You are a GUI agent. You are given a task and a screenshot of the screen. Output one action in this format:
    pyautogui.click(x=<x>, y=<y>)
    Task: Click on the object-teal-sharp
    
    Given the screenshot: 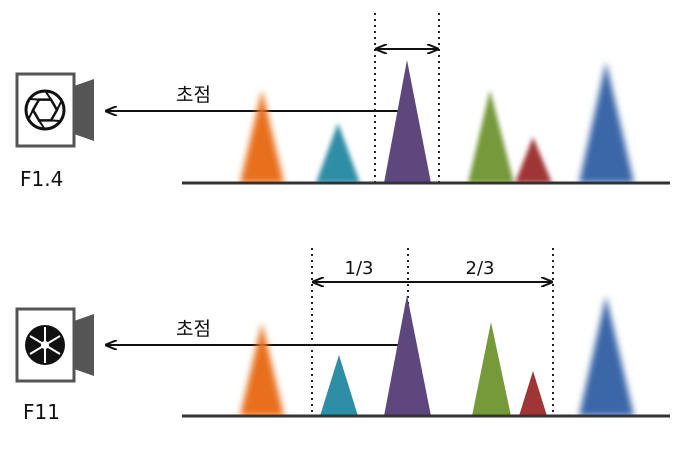 What is the action you would take?
    pyautogui.click(x=339, y=385)
    